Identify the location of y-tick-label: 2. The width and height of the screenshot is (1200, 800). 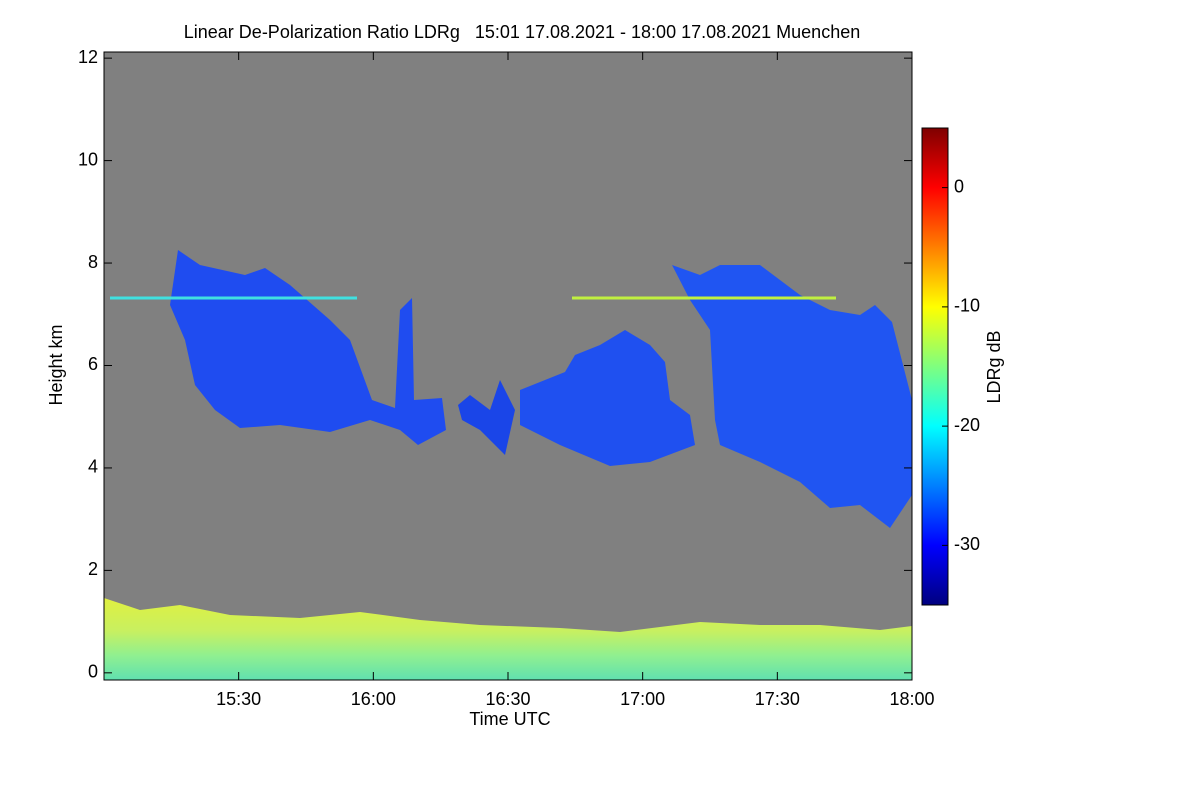
(93, 569).